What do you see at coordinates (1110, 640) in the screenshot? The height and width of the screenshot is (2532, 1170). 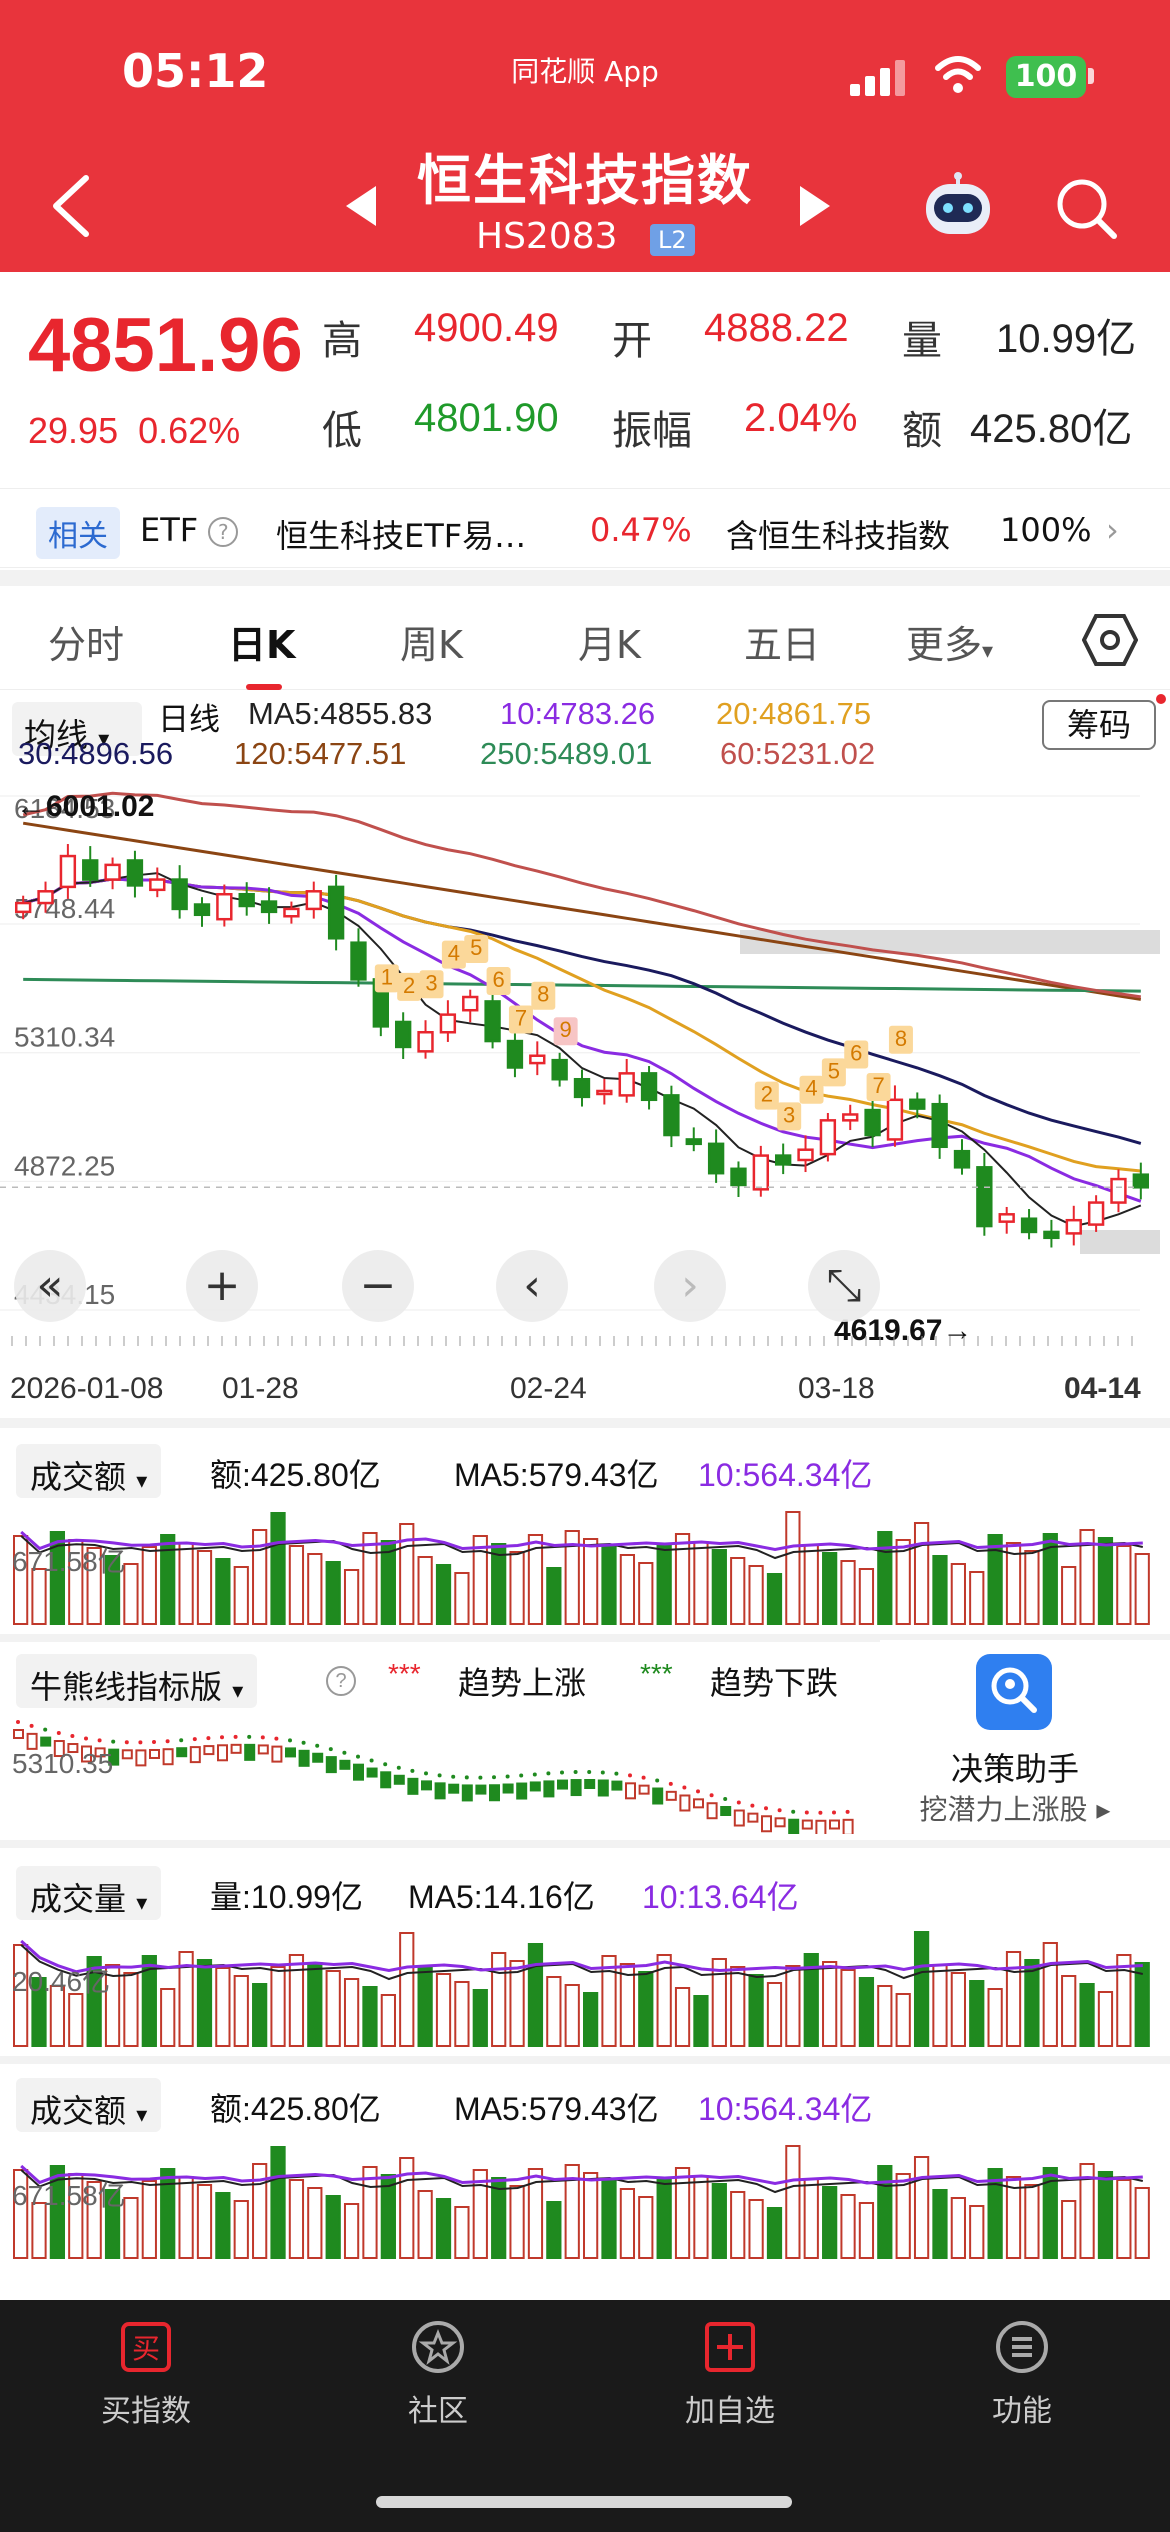 I see `settings-hexagon-icon` at bounding box center [1110, 640].